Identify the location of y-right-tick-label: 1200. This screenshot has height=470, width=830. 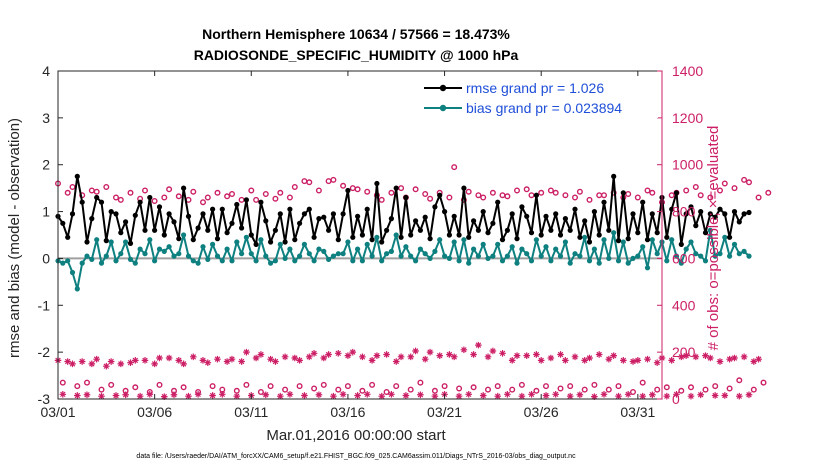
(687, 118).